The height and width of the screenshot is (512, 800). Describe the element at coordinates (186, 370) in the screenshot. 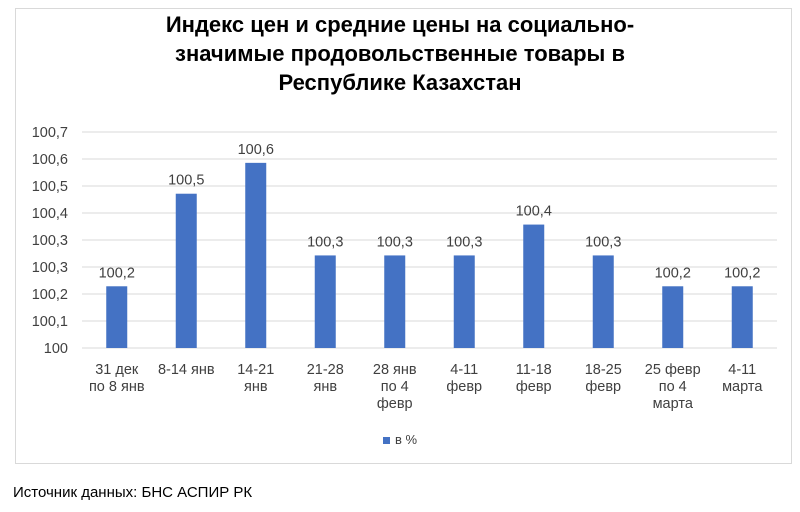

I see `x-category-label: 8-14 янв` at that location.